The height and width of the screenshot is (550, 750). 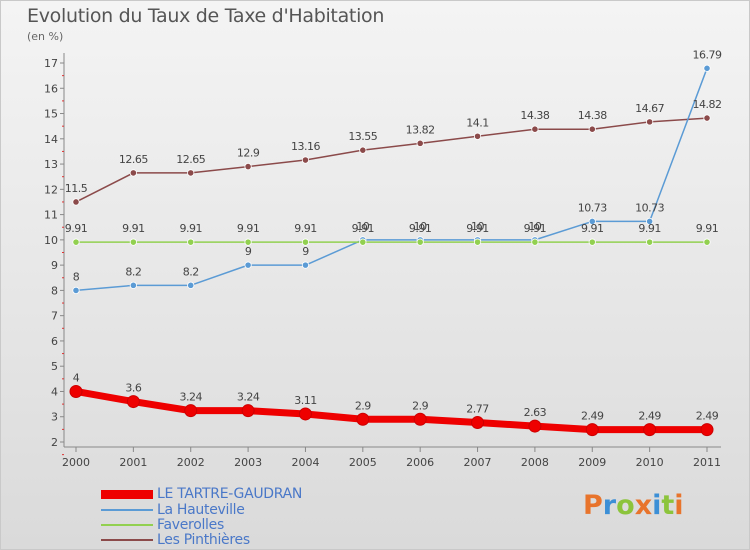 I want to click on y-tick-label: 10, so click(x=51, y=240).